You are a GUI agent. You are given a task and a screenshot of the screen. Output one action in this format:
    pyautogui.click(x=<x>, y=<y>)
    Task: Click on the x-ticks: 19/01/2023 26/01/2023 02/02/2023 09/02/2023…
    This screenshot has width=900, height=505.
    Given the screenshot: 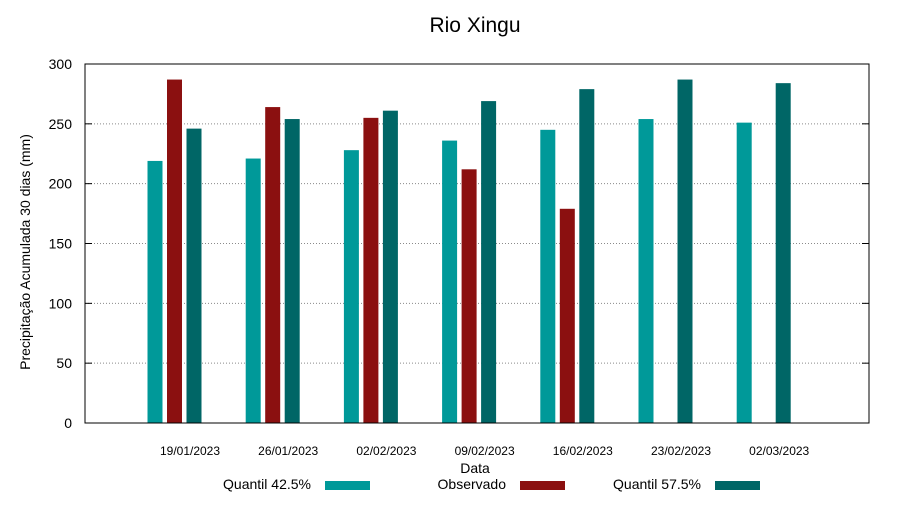 What is the action you would take?
    pyautogui.click(x=485, y=451)
    